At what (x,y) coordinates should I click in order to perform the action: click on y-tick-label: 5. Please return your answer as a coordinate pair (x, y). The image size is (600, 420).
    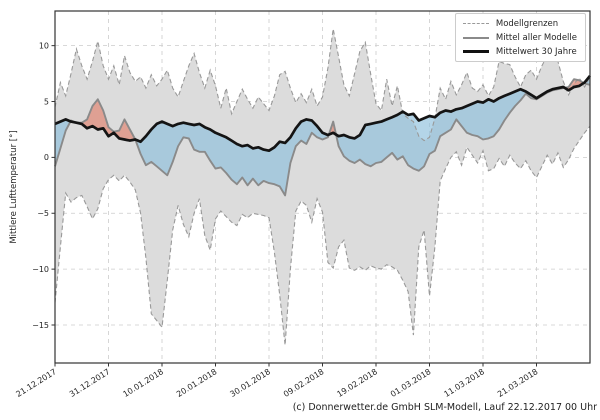
    Looking at the image, I should click on (46, 101).